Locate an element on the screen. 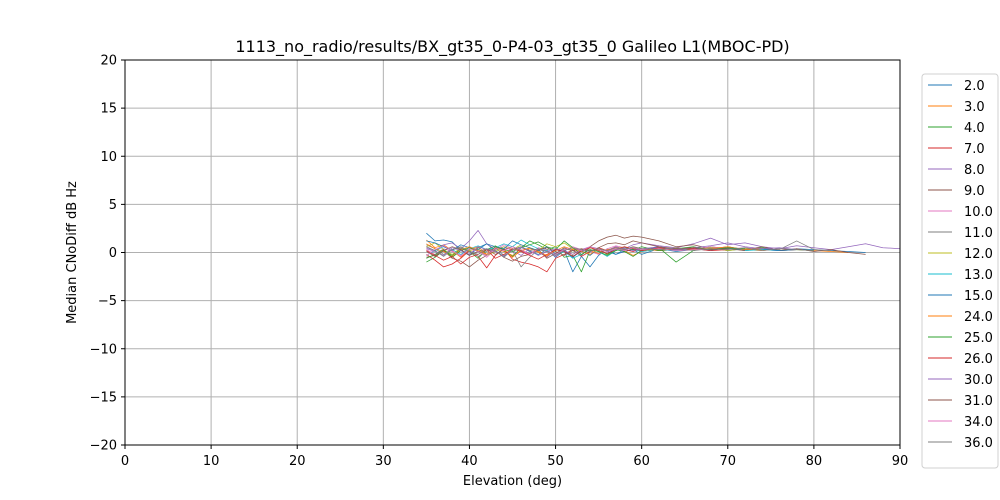 This screenshot has width=1000, height=500. y-tick-label: 20 is located at coordinates (108, 61).